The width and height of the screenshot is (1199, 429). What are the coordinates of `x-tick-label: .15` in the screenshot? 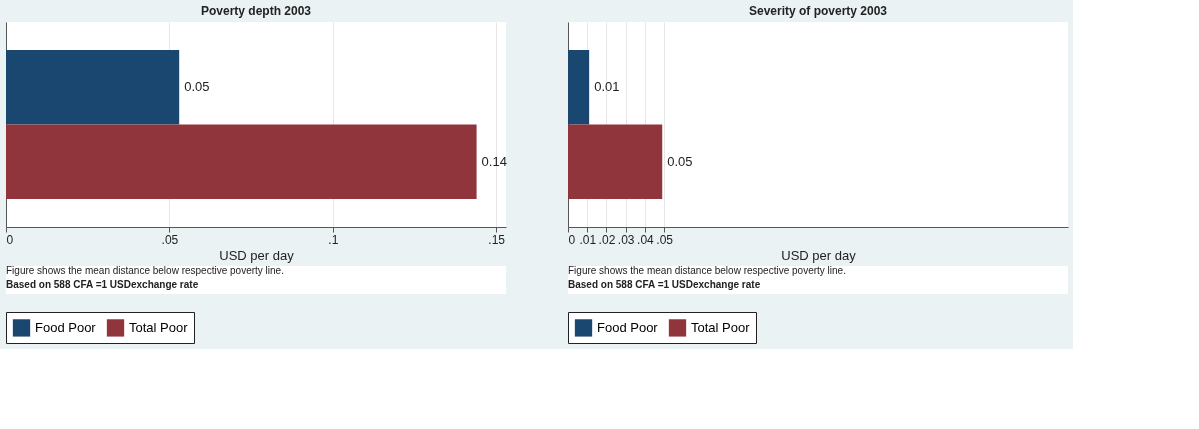 It's located at (497, 239).